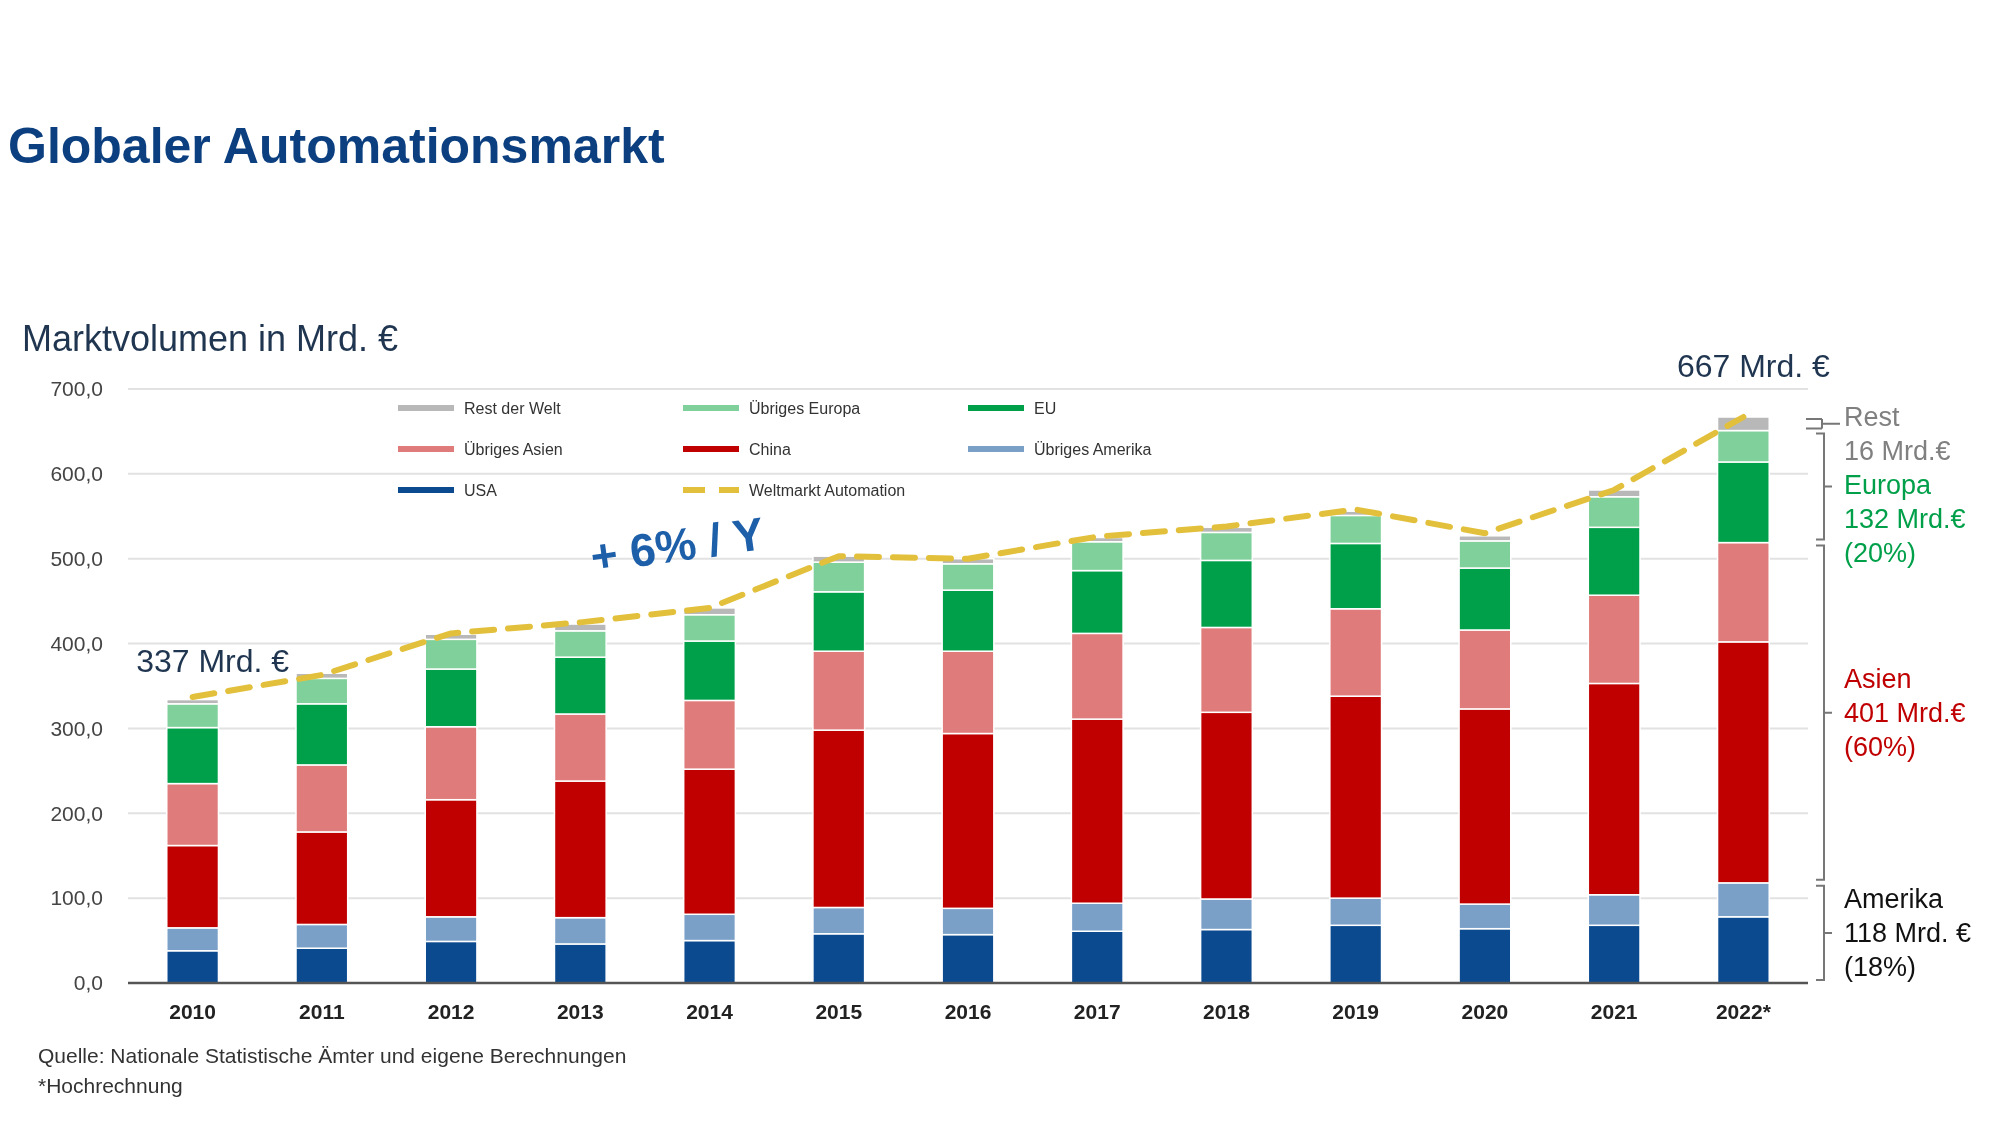  What do you see at coordinates (677, 545) in the screenshot?
I see `annotation: + 6% / Y` at bounding box center [677, 545].